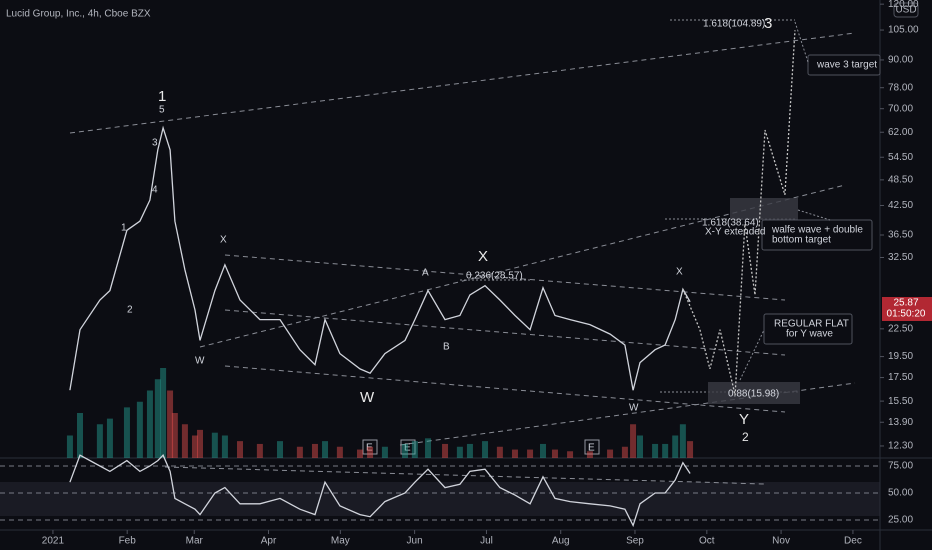 This screenshot has height=550, width=932. I want to click on y-tick-label: 36.50, so click(900, 235).